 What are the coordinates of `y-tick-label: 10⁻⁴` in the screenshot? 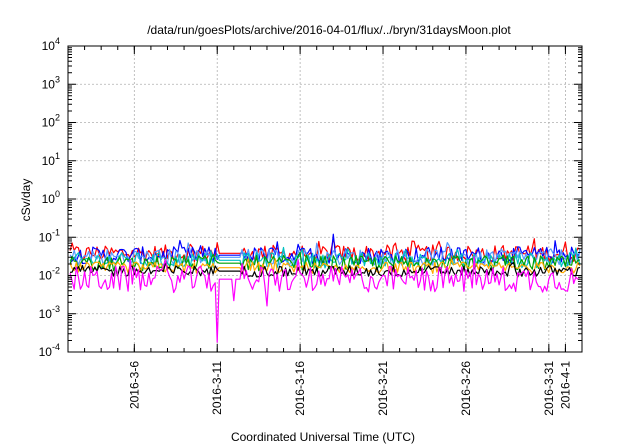 It's located at (49, 350).